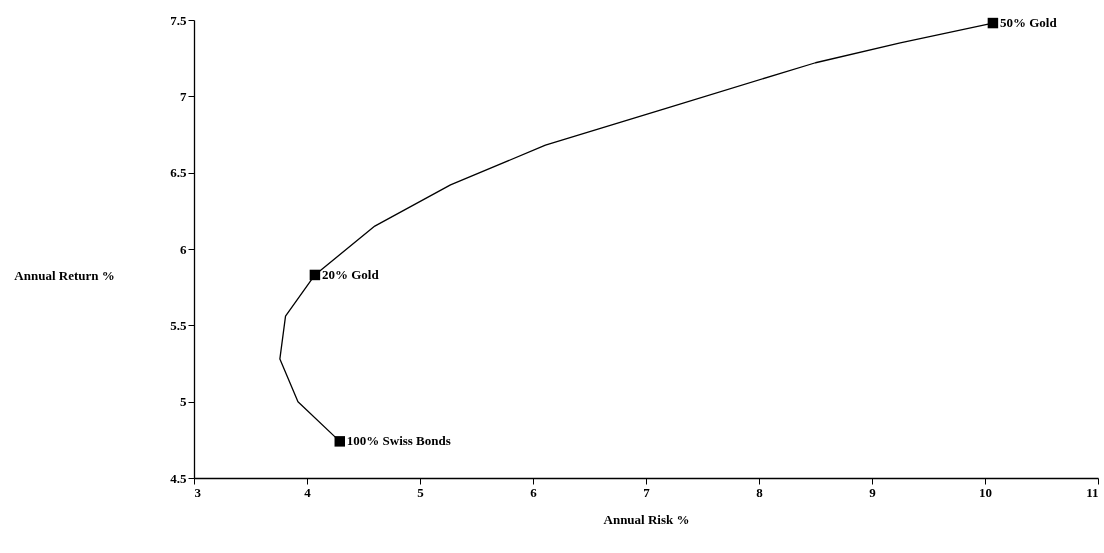  What do you see at coordinates (178, 325) in the screenshot?
I see `y-tick-label: 5.5` at bounding box center [178, 325].